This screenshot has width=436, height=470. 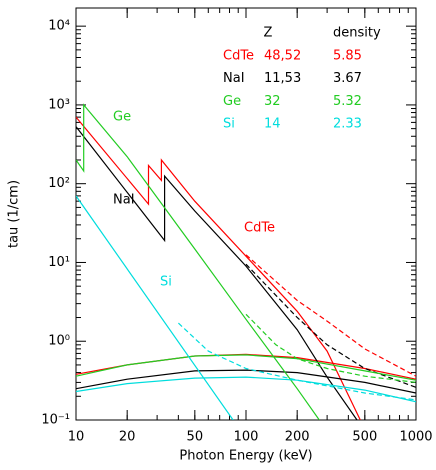 I want to click on y-tick-label: 10⁰, so click(x=59, y=341).